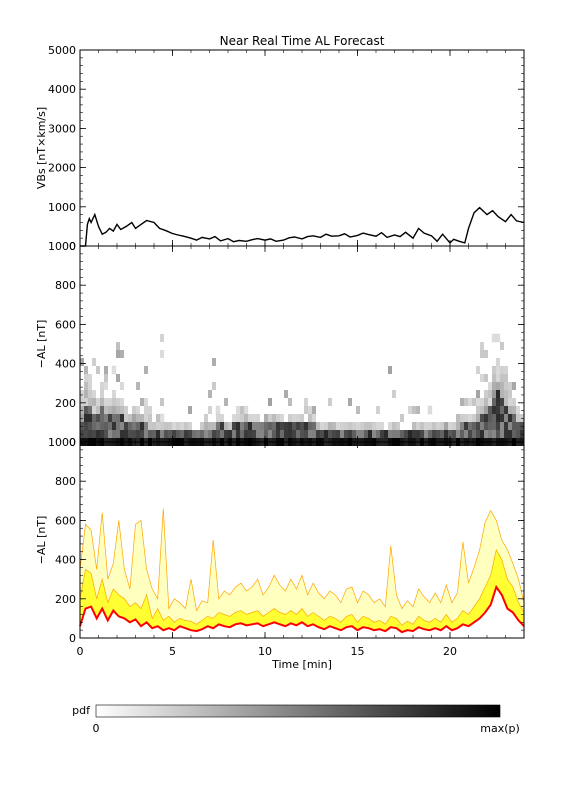  Describe the element at coordinates (96, 728) in the screenshot. I see `colorbar-min-label: 0` at that location.